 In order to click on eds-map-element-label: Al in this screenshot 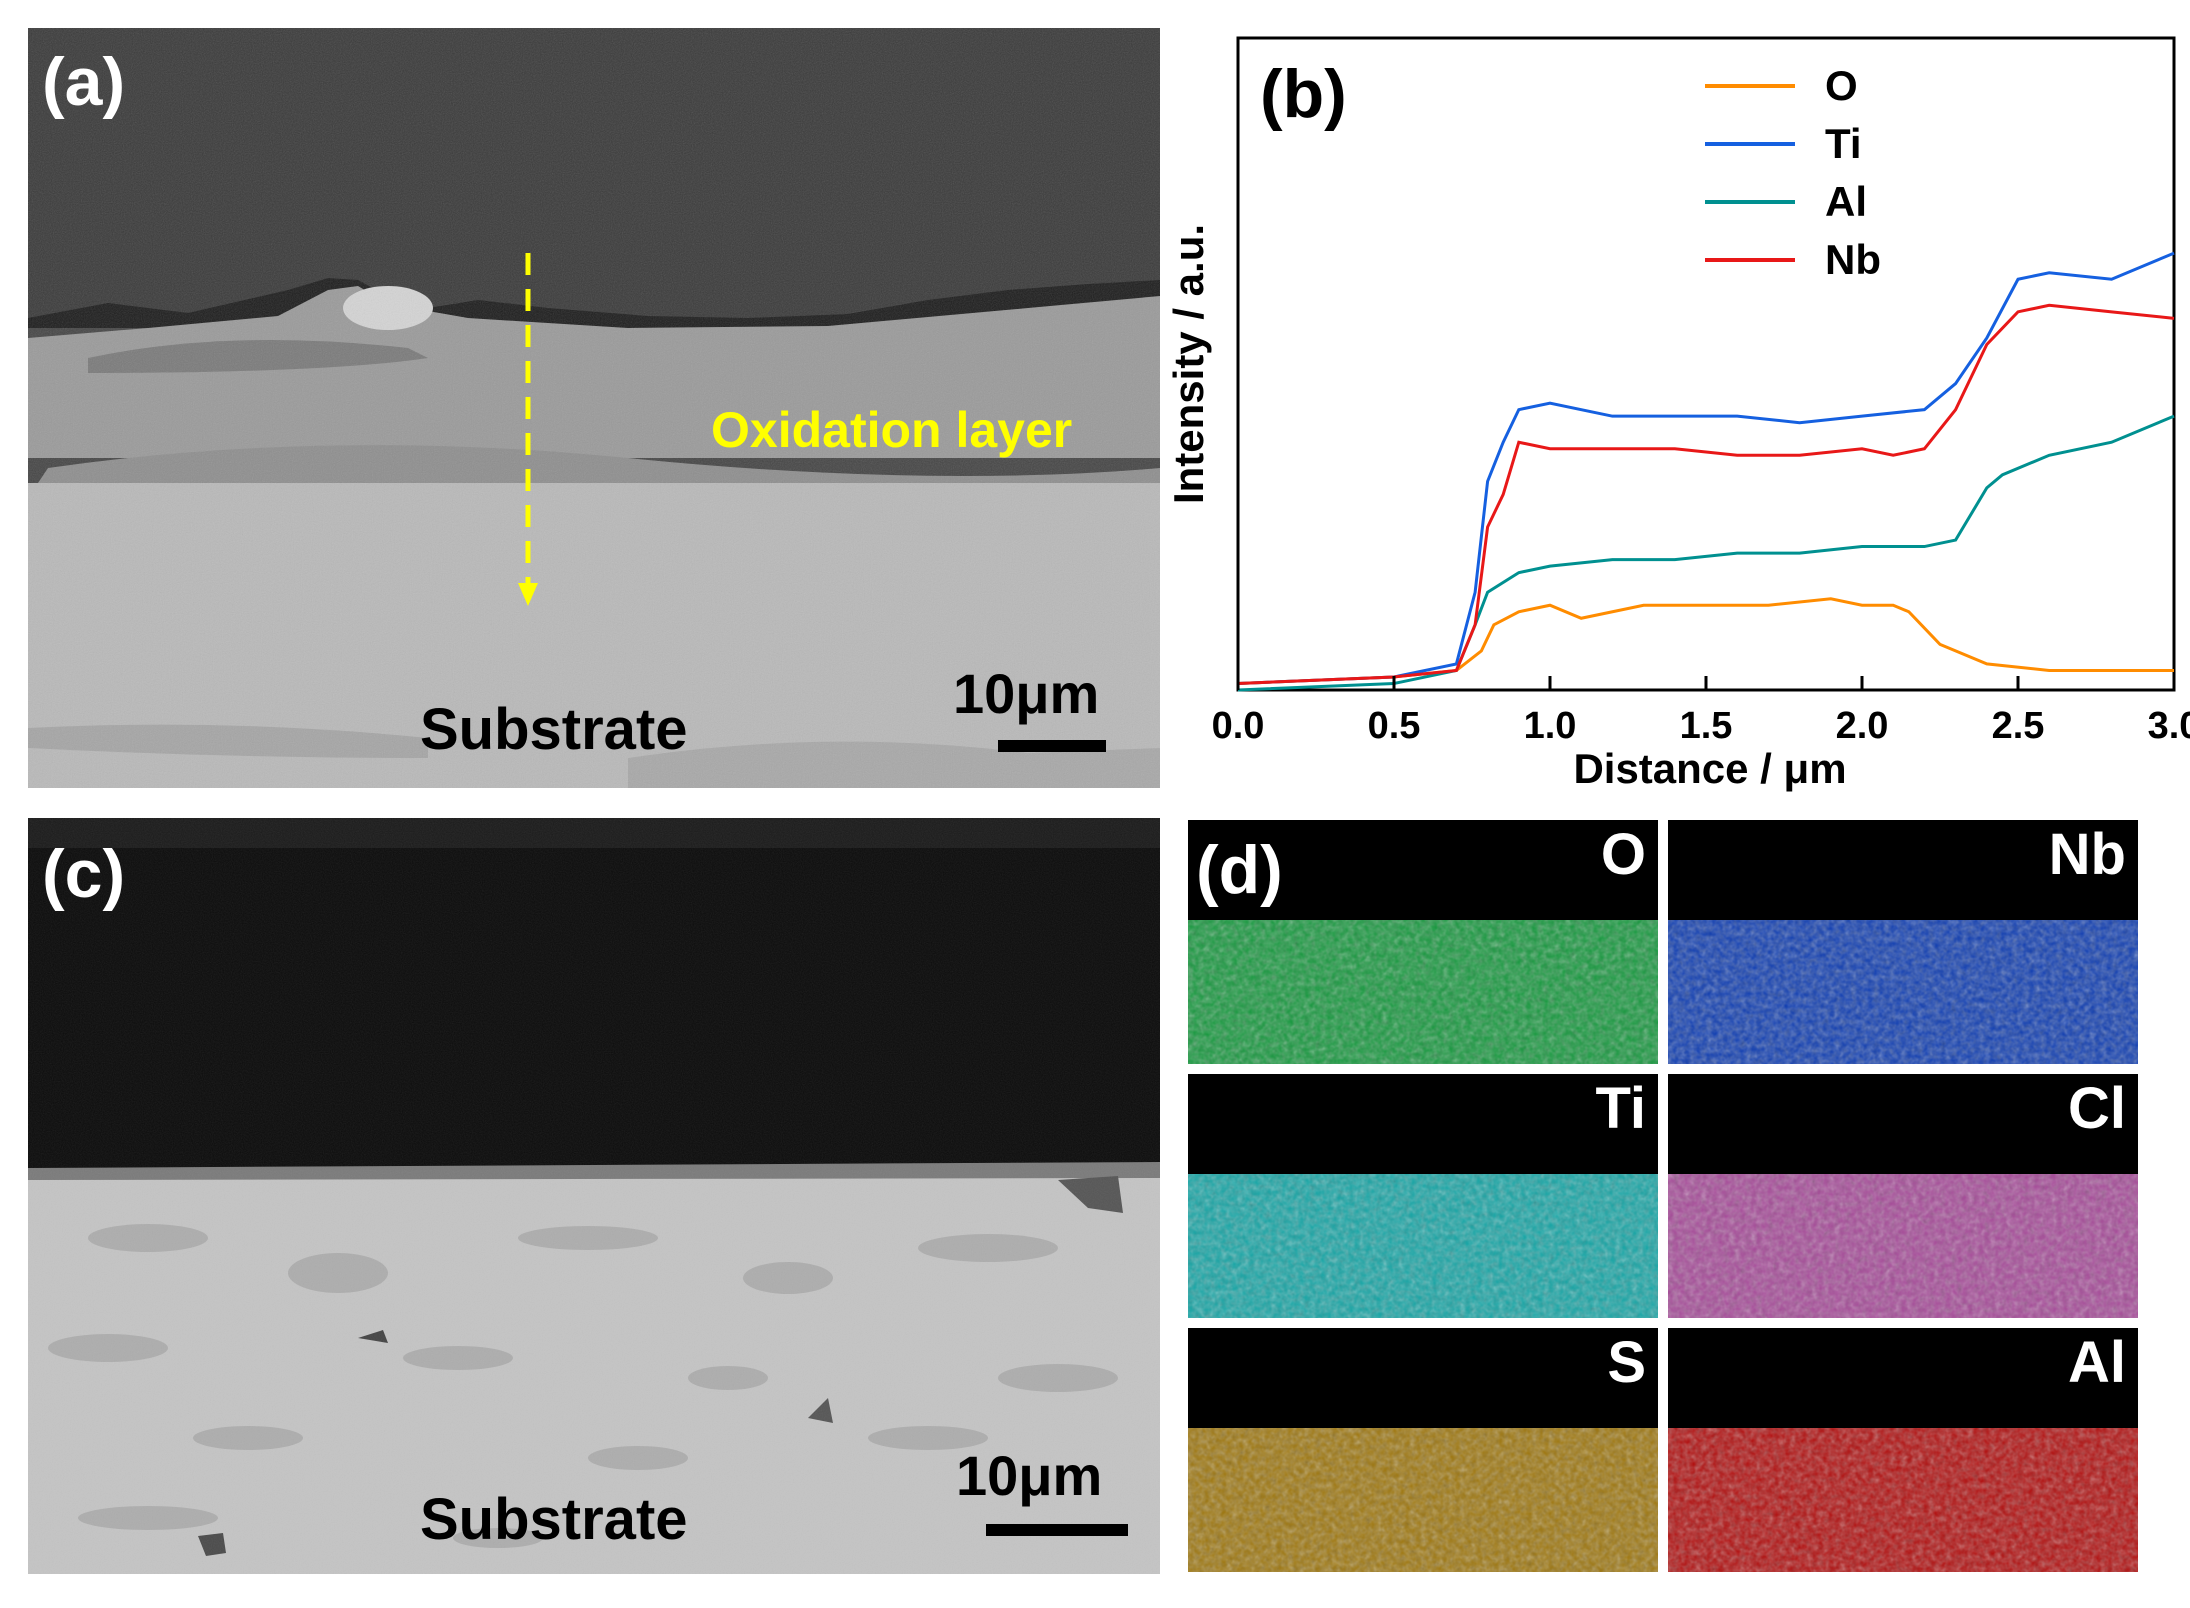, I will do `click(2097, 1362)`.